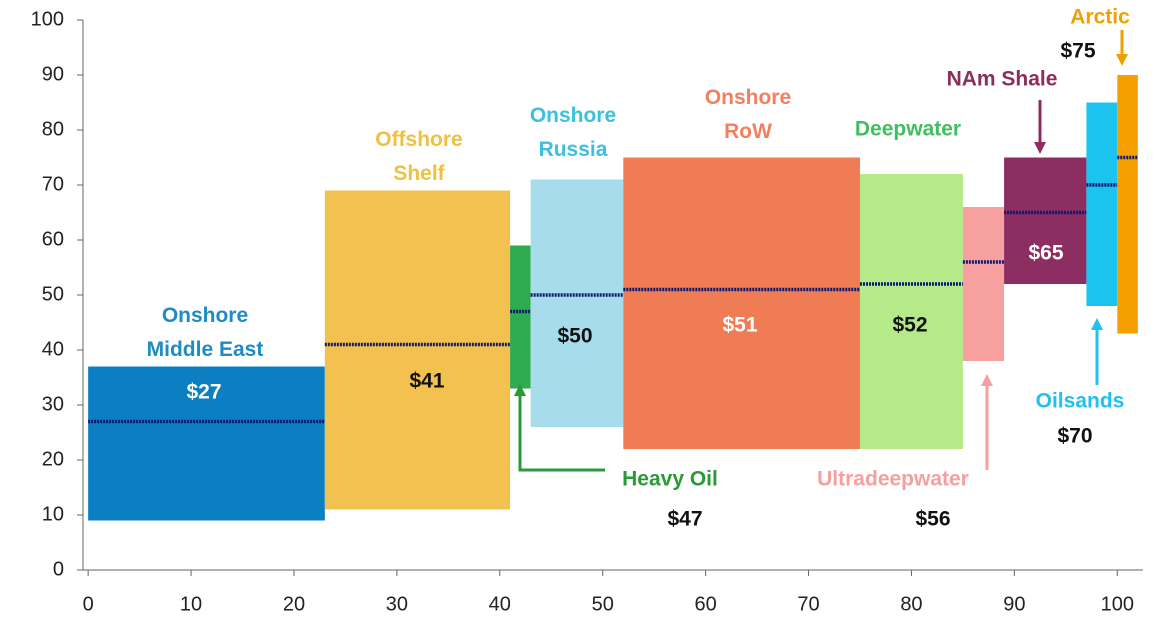 This screenshot has height=621, width=1171. I want to click on value-label: $27, so click(203, 392).